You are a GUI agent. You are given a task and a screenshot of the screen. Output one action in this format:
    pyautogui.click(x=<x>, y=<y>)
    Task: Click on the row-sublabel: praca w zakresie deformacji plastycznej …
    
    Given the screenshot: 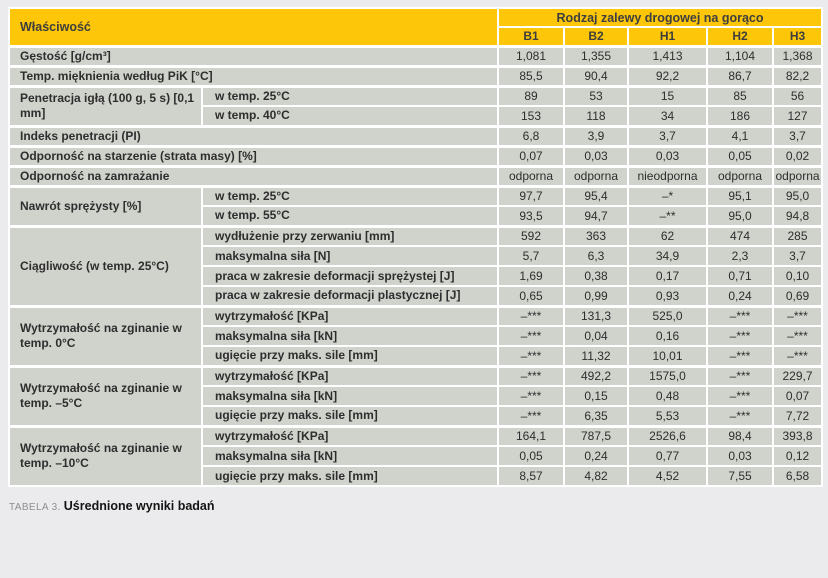 What is the action you would take?
    pyautogui.click(x=350, y=296)
    